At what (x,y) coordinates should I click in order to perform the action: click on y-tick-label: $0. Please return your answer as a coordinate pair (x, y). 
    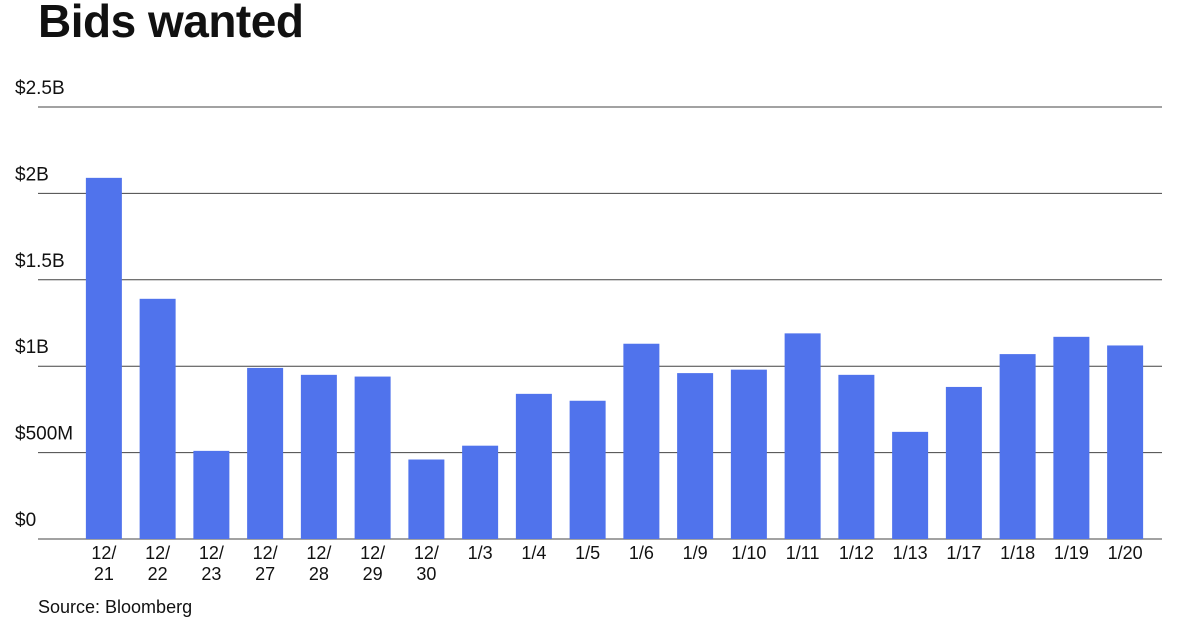
    Looking at the image, I should click on (25, 520).